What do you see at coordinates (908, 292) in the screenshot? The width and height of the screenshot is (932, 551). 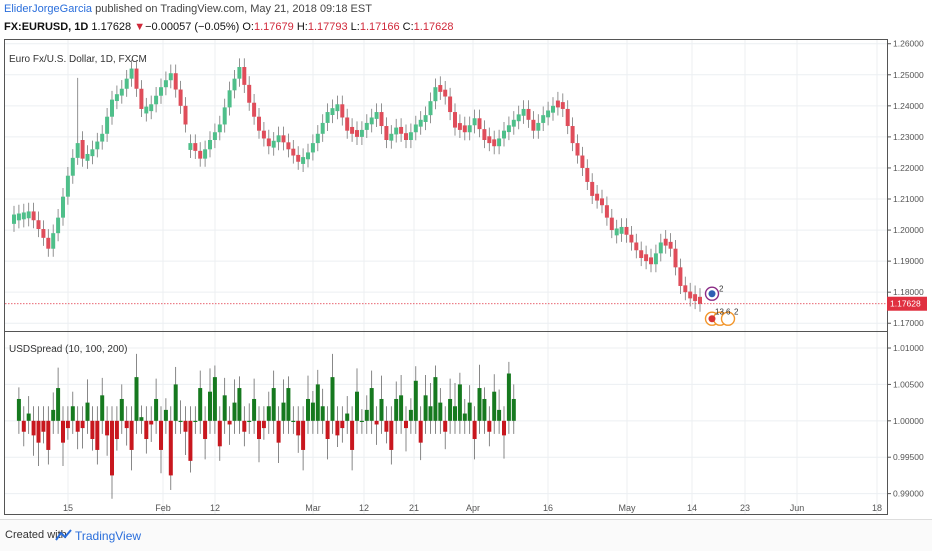 I see `price-y-tick-label: 1.18000` at bounding box center [908, 292].